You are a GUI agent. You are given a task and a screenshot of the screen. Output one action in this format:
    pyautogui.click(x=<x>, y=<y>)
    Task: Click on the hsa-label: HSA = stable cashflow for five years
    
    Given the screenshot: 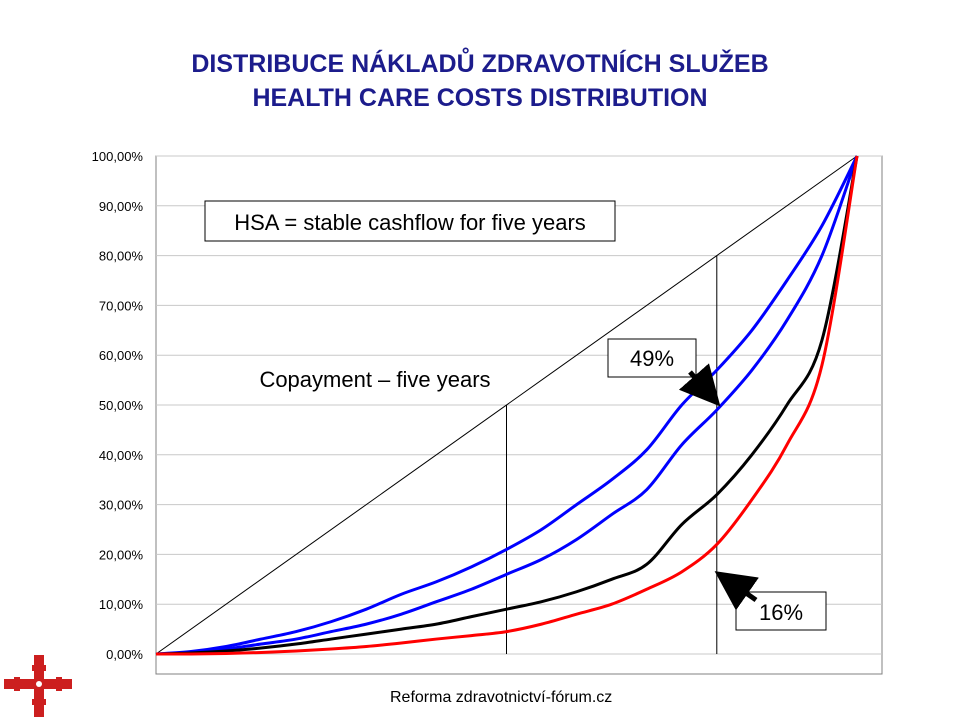 What is the action you would take?
    pyautogui.click(x=410, y=222)
    